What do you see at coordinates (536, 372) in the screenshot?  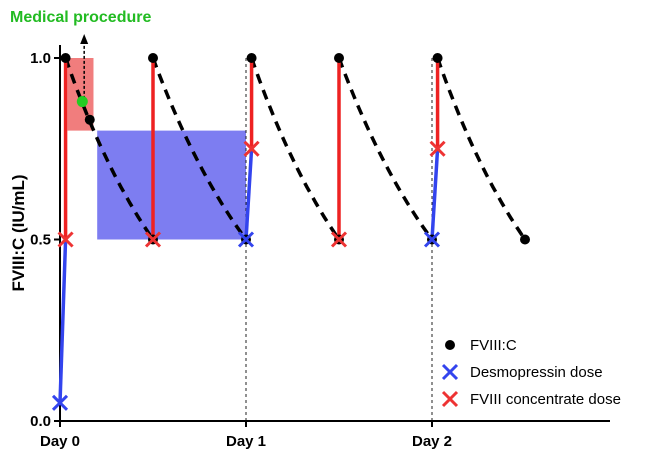 I see `legend-label-1: Desmopressin dose` at bounding box center [536, 372].